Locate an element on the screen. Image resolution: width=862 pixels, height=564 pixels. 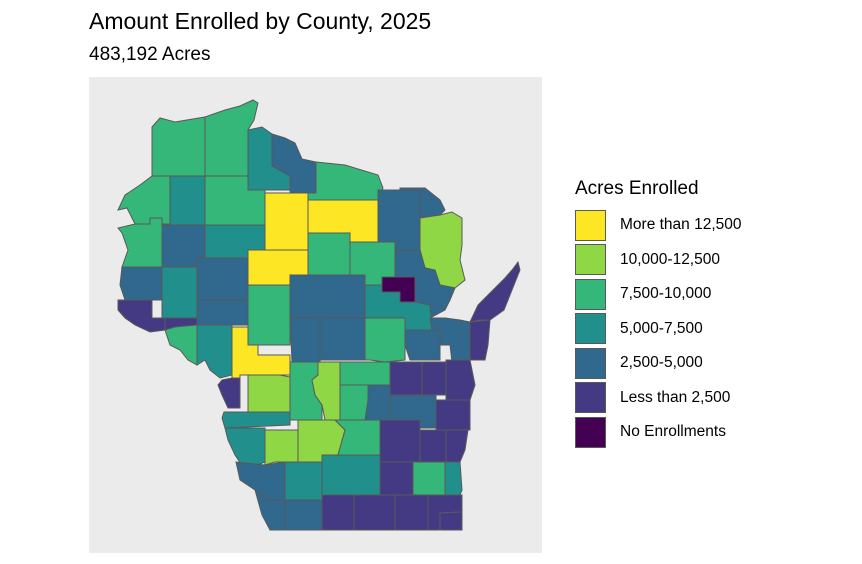
legend-label: Less than 2,500 is located at coordinates (675, 397).